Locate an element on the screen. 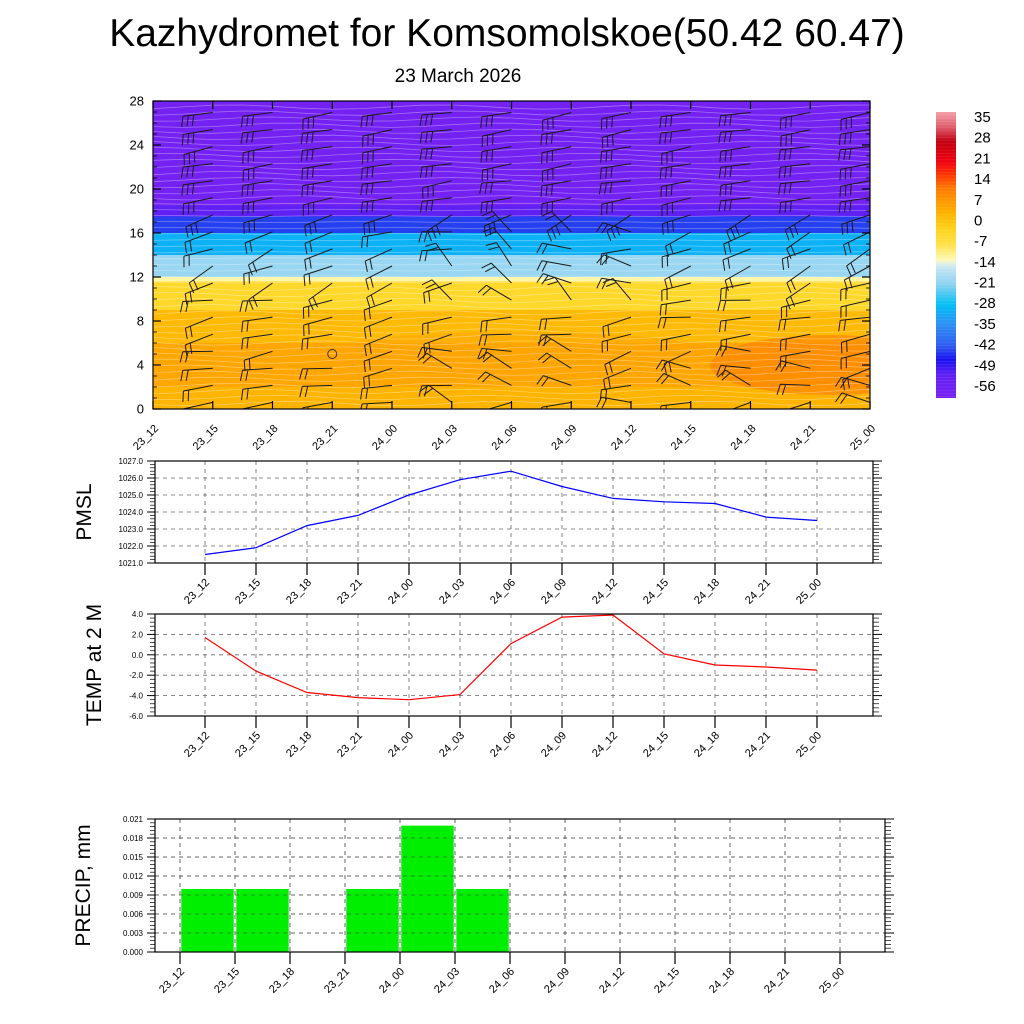  y-tick-label: 1021.0 is located at coordinates (131, 563).